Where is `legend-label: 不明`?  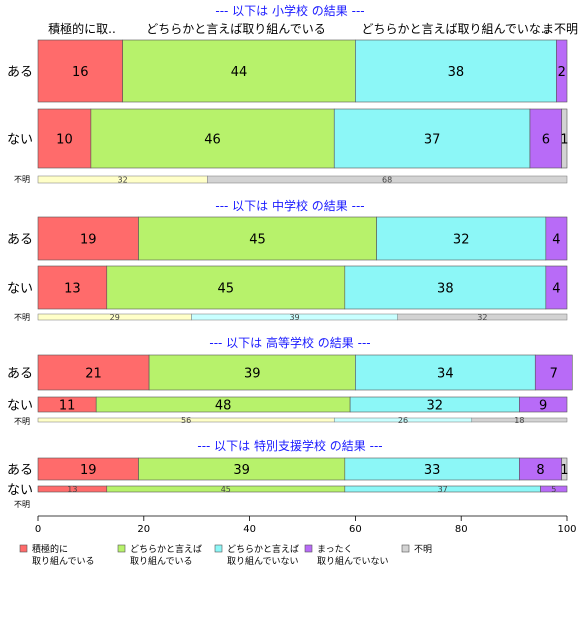
legend-label: 不明 is located at coordinates (423, 549).